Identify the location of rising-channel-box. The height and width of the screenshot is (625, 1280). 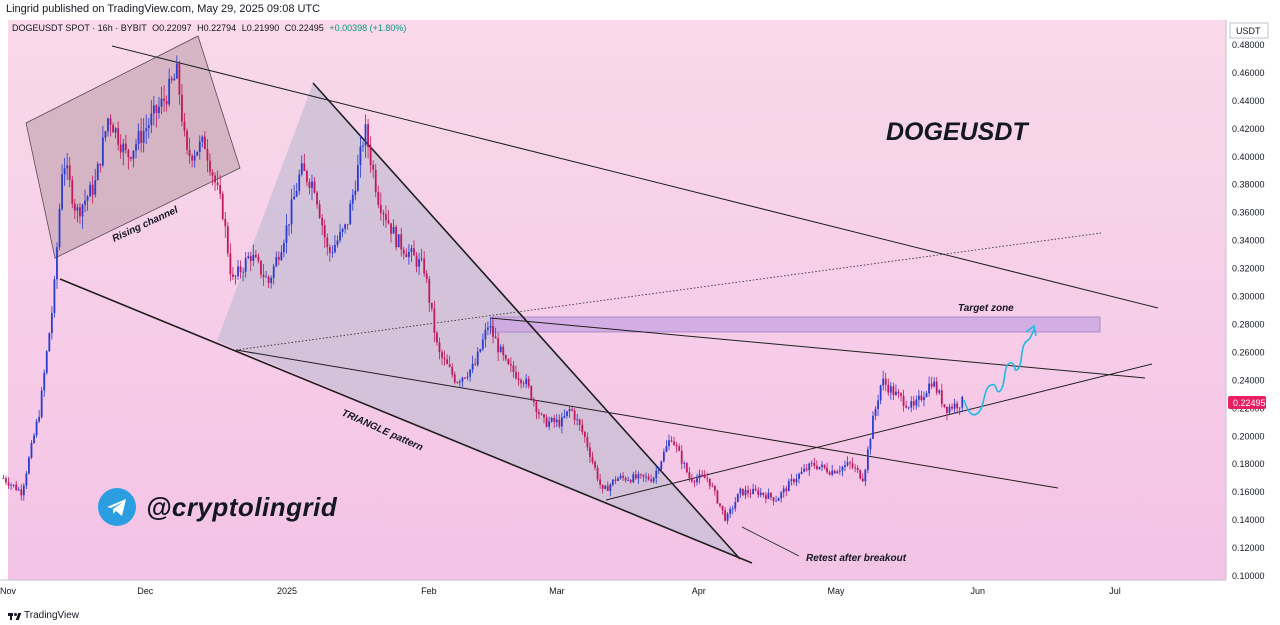
(133, 147).